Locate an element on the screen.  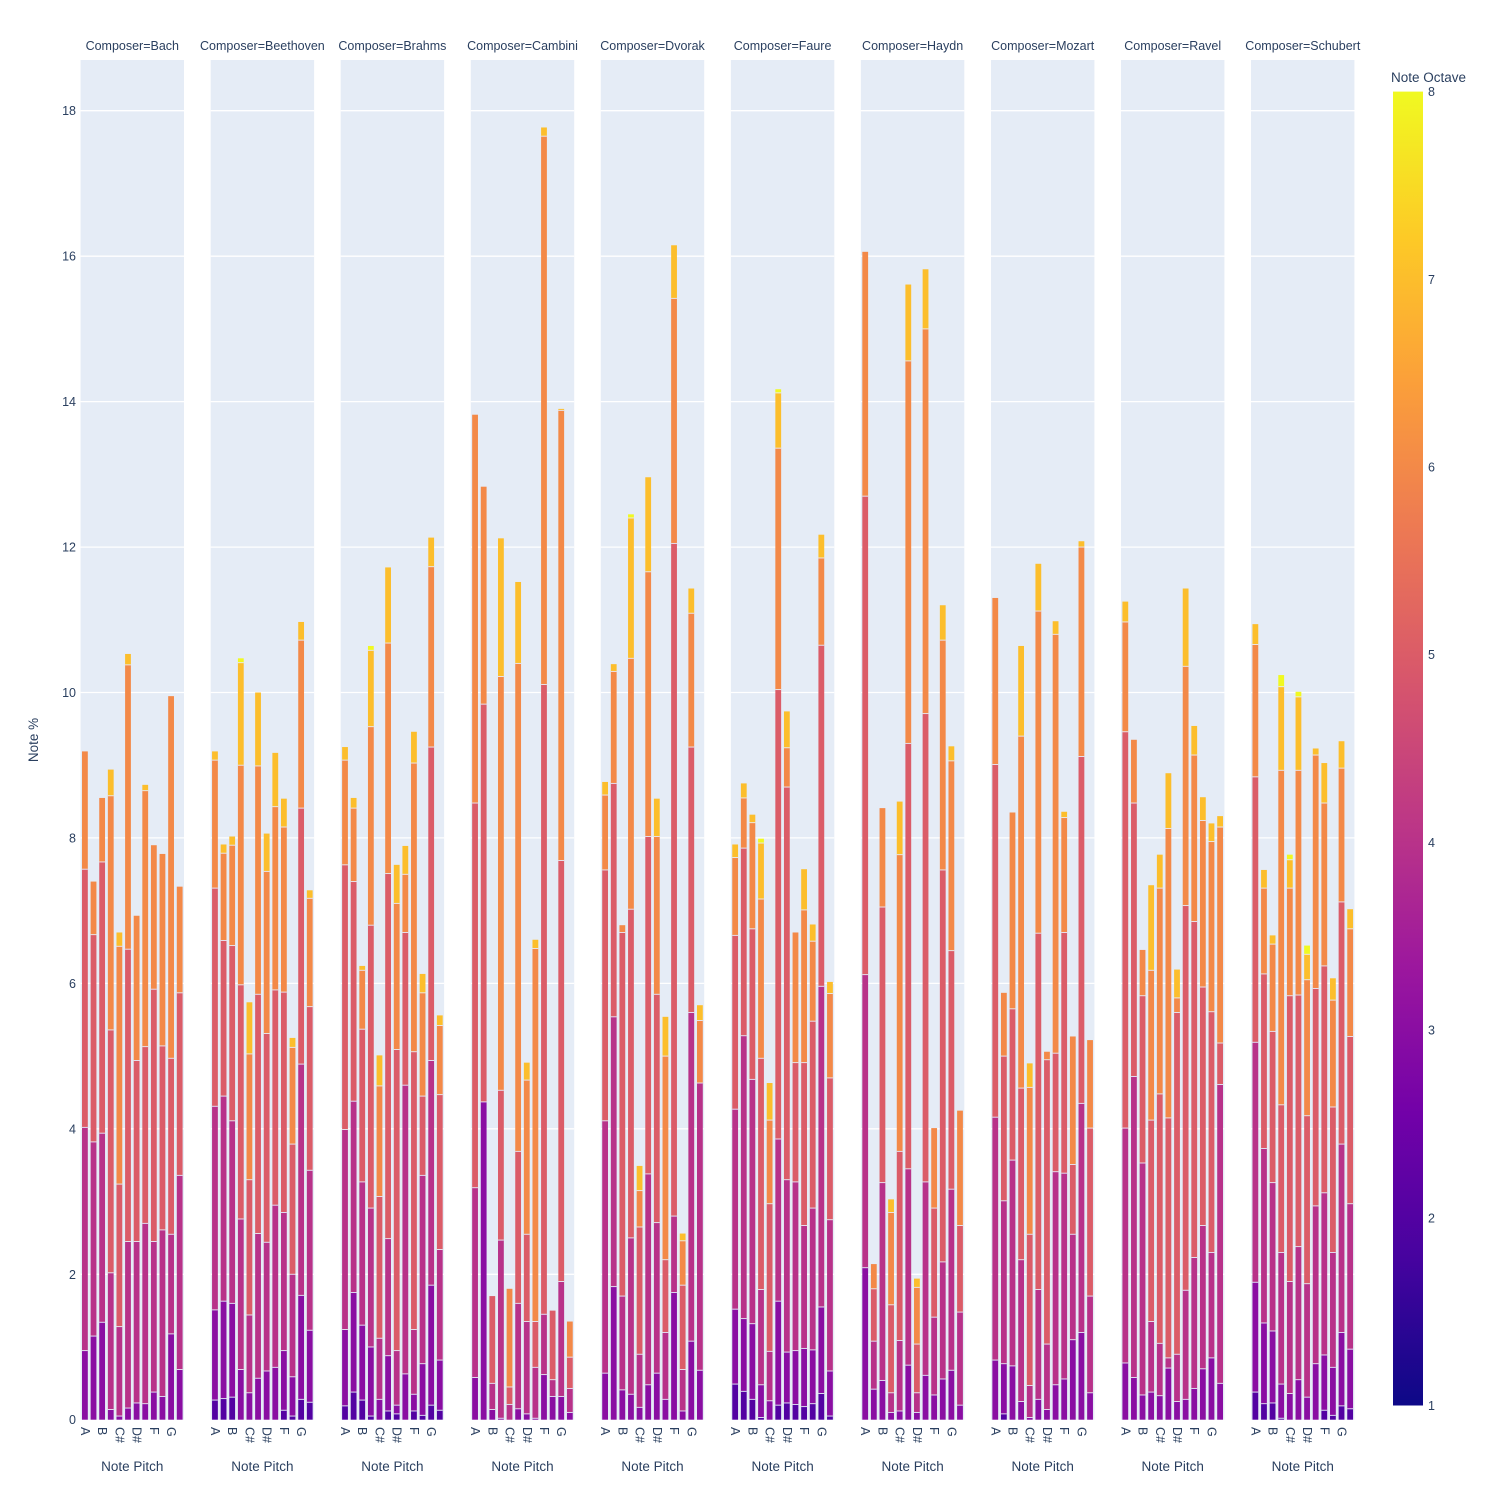
svg-text: Composer=Mozart is located at coordinates (1043, 46).